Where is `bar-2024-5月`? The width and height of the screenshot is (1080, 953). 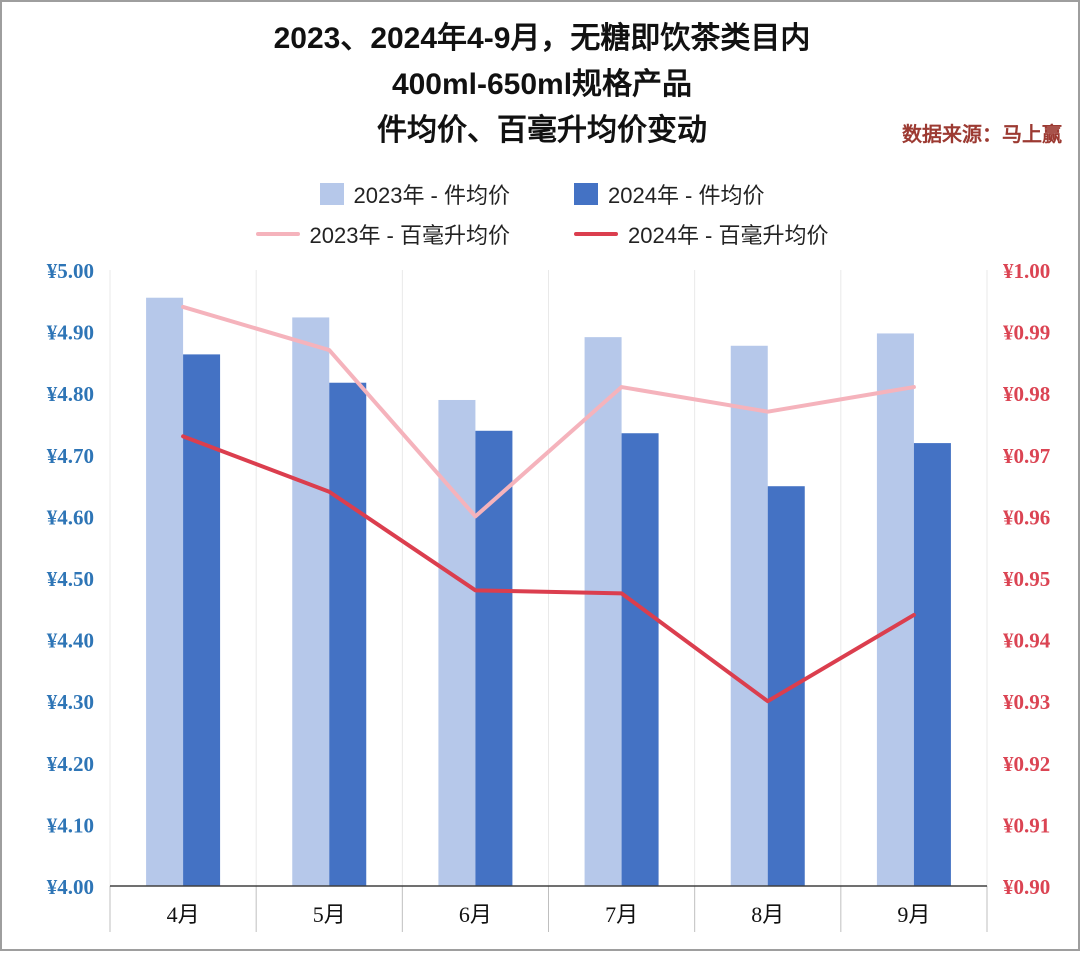
bar-2024-5月 is located at coordinates (348, 634).